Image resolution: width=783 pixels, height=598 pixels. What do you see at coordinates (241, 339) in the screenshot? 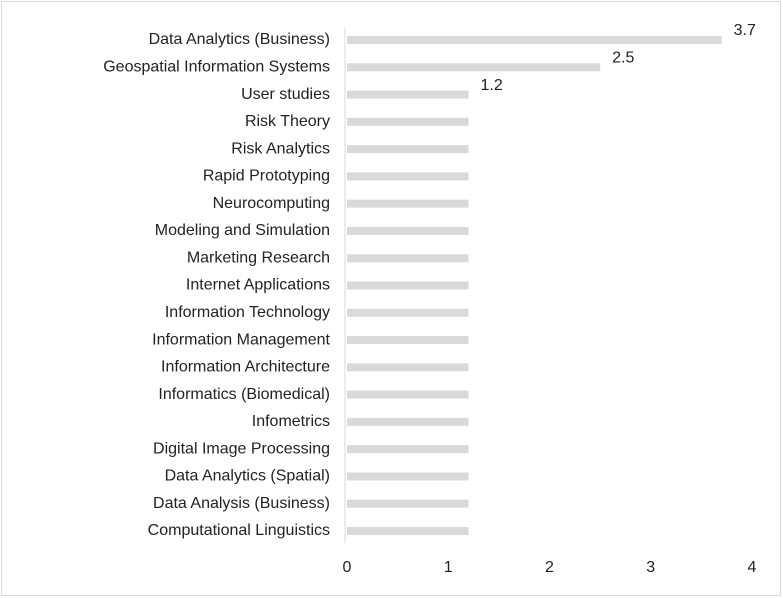
I see `y-tick-label: Information Management` at bounding box center [241, 339].